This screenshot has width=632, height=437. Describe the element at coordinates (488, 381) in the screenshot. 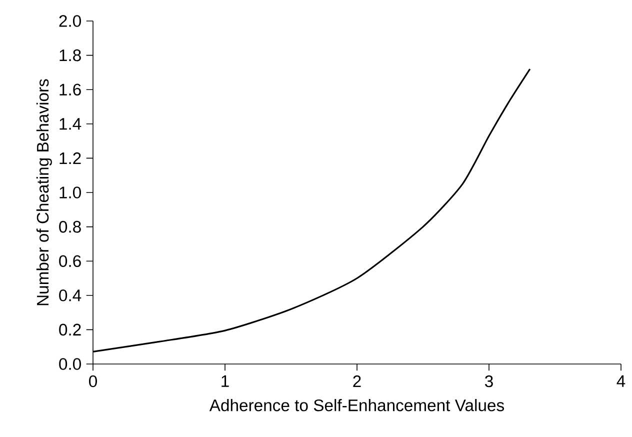

I see `x-tick-label: 3` at that location.